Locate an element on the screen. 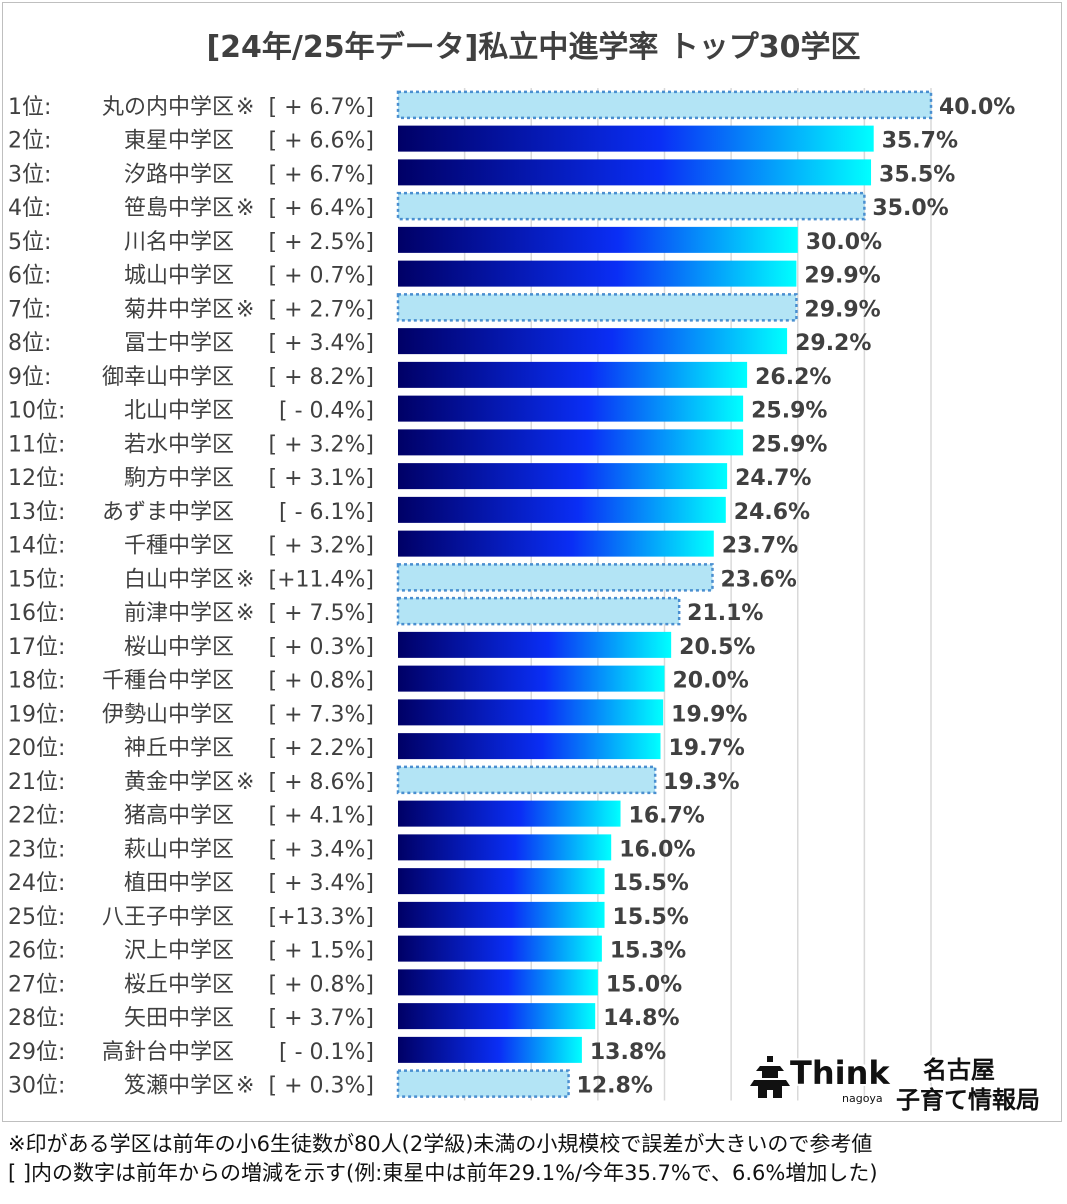 This screenshot has height=1204, width=1067. value-label: 16.7% is located at coordinates (667, 816).